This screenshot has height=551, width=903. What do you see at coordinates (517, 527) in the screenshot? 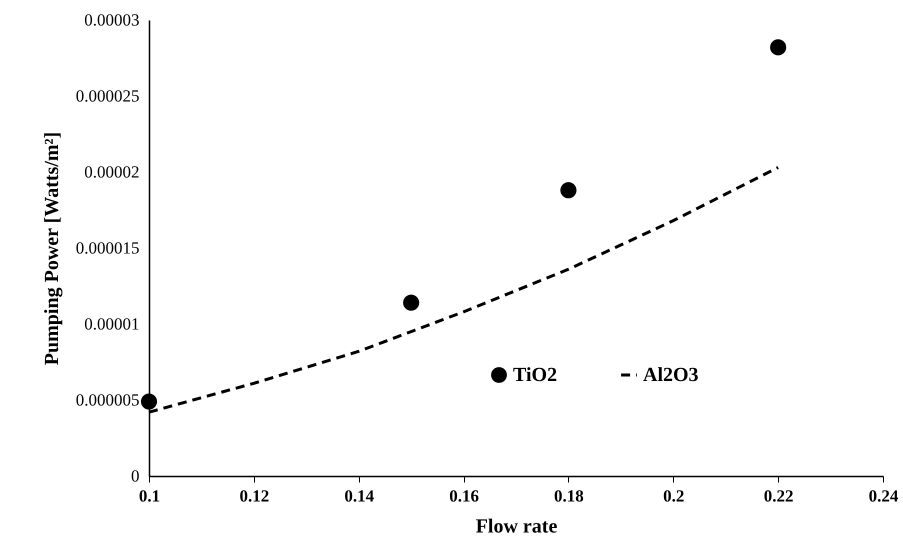
I see `x-axis-title: Flow rate` at bounding box center [517, 527].